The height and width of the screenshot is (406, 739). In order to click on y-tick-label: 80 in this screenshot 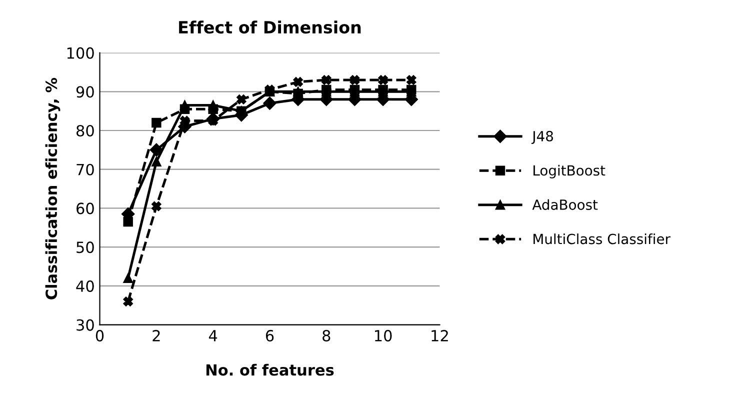, I will do `click(85, 130)`.